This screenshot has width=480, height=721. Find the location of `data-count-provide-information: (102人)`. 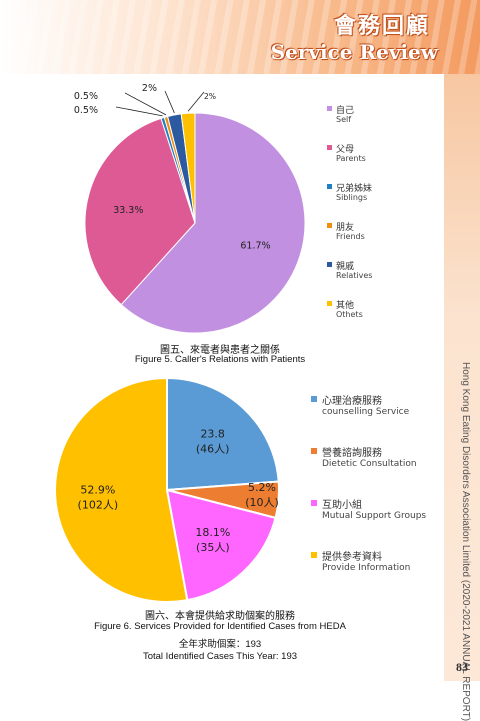

data-count-provide-information: (102人) is located at coordinates (98, 504).